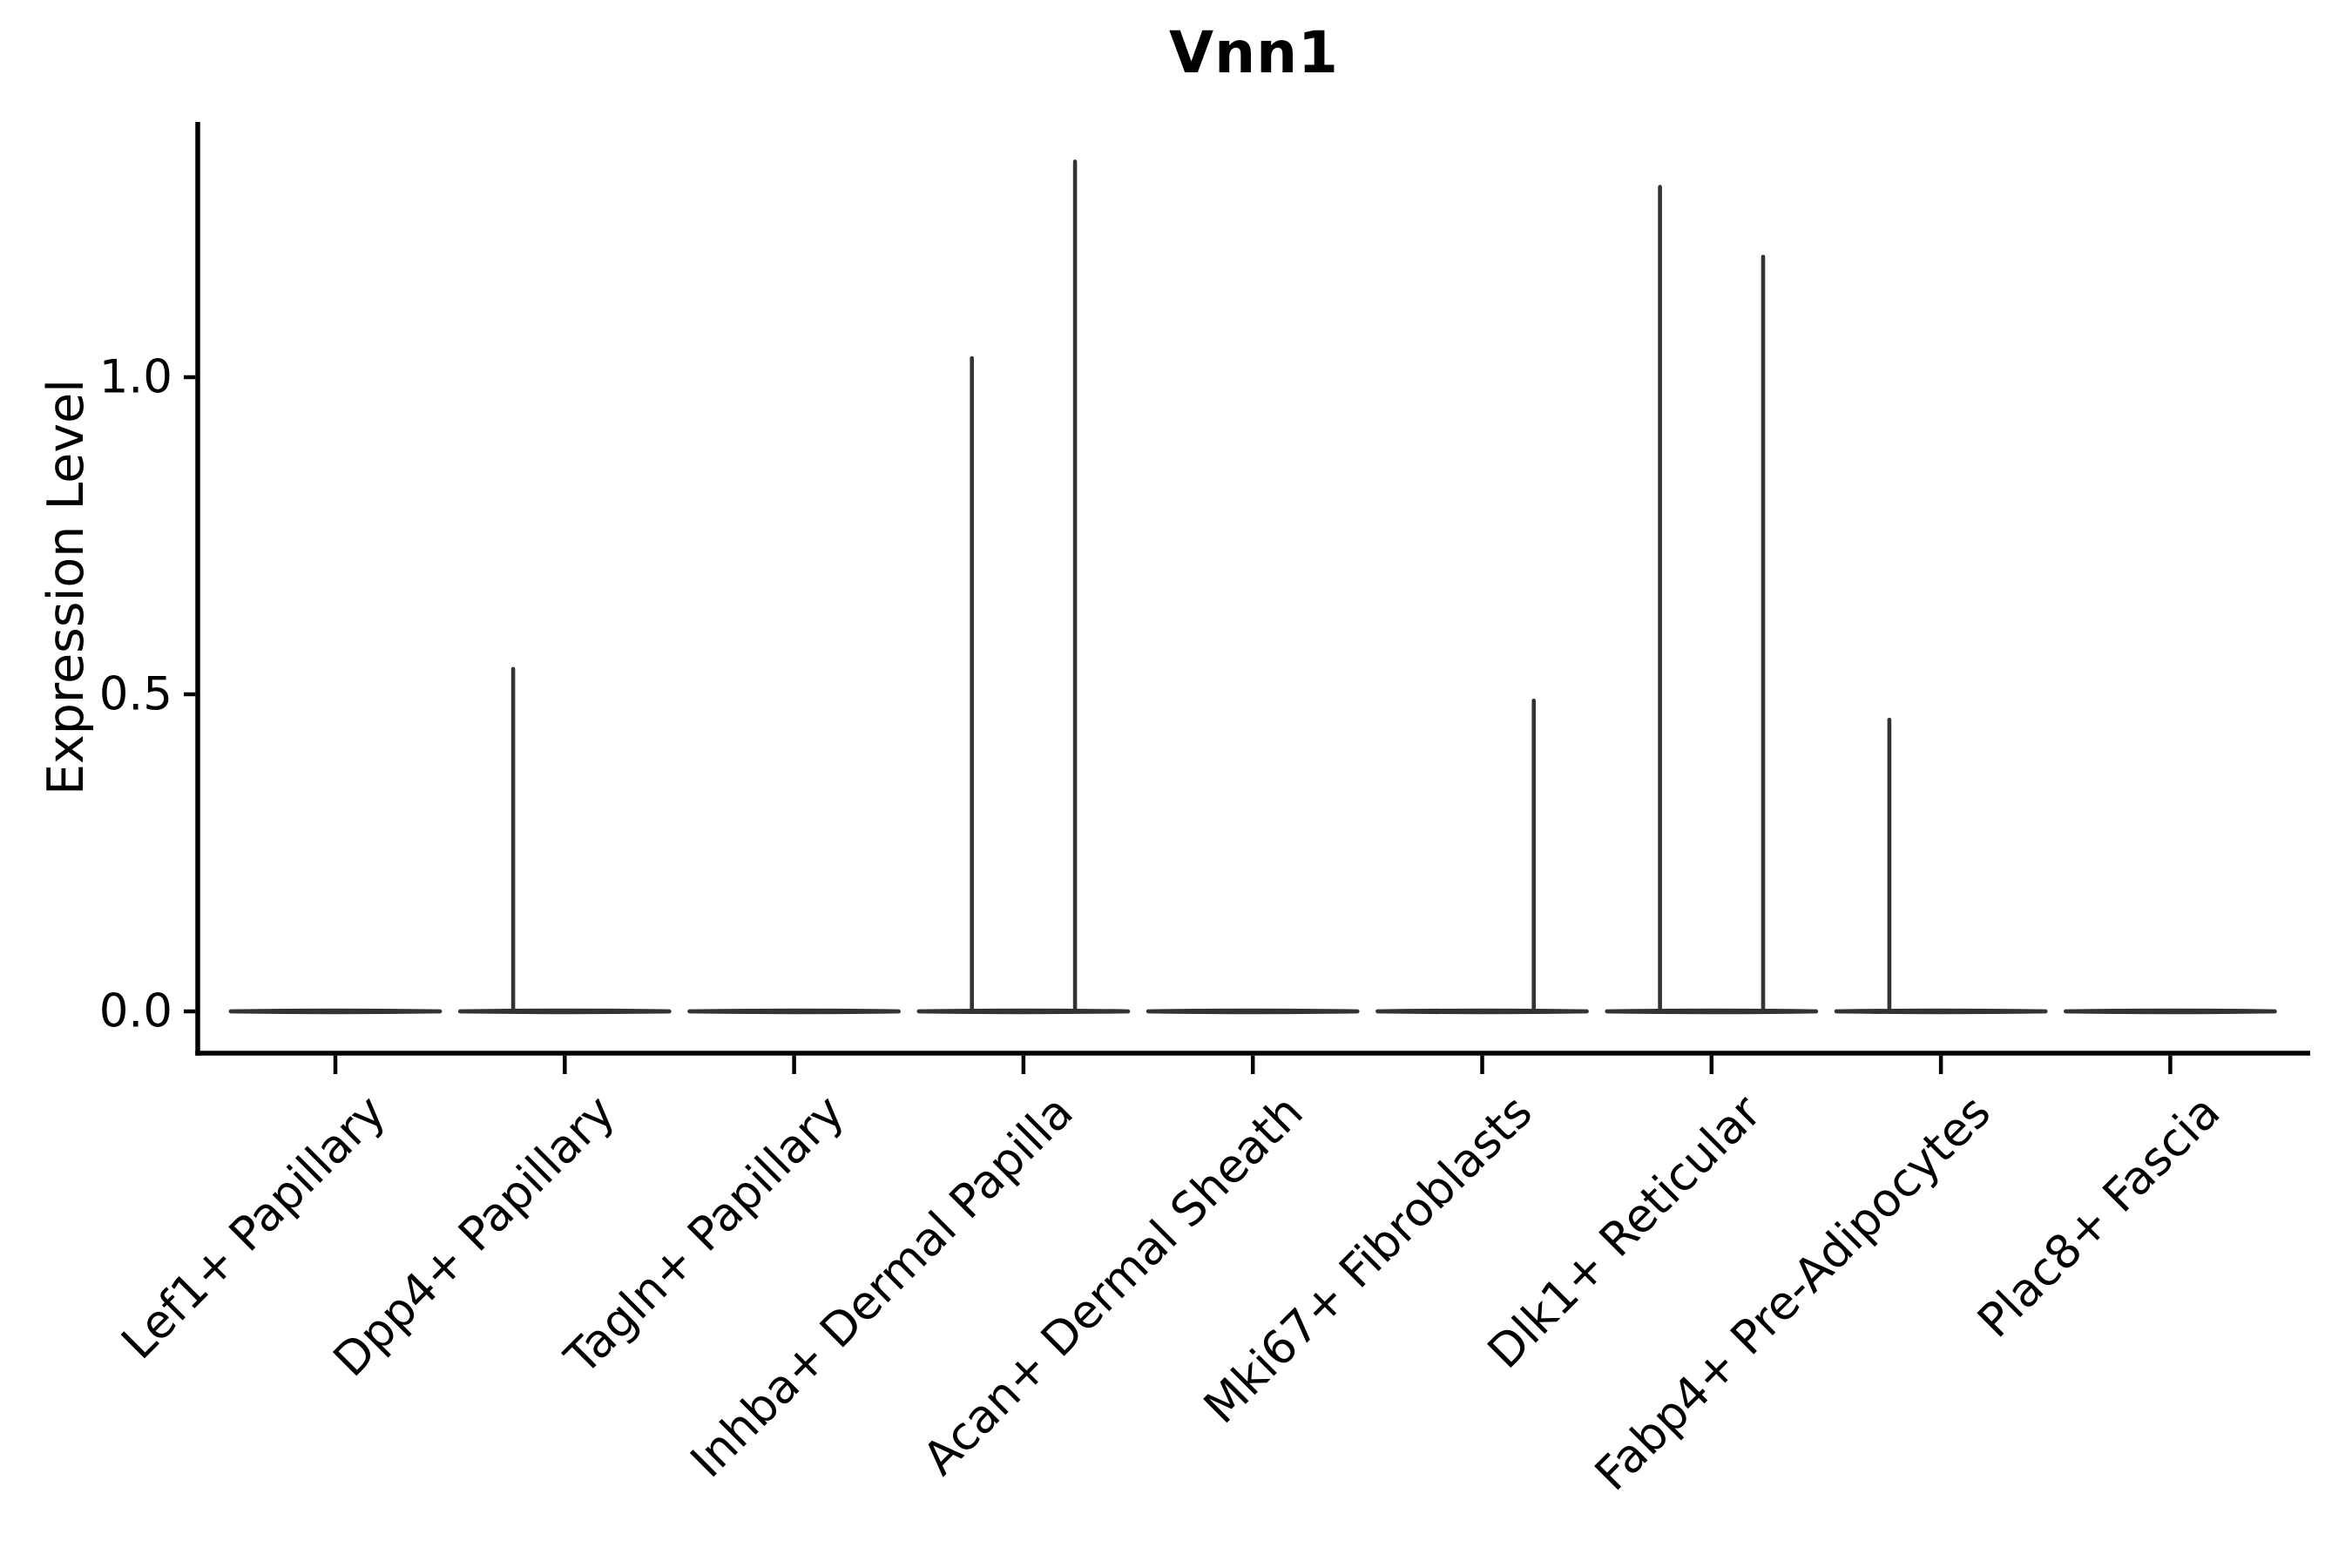 The height and width of the screenshot is (1568, 2352). Describe the element at coordinates (135, 377) in the screenshot. I see `y-tick-label-2: 1.0` at that location.